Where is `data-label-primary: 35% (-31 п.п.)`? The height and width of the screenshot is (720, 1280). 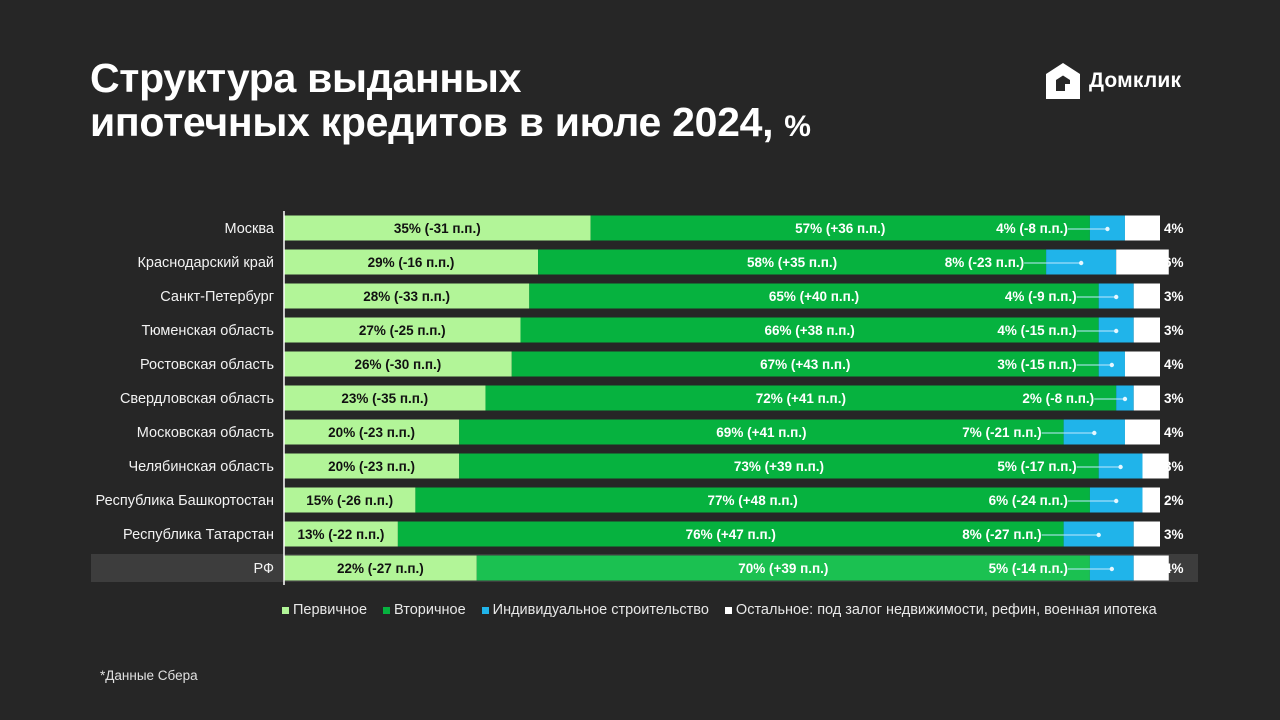 data-label-primary: 35% (-31 п.п.) is located at coordinates (437, 228).